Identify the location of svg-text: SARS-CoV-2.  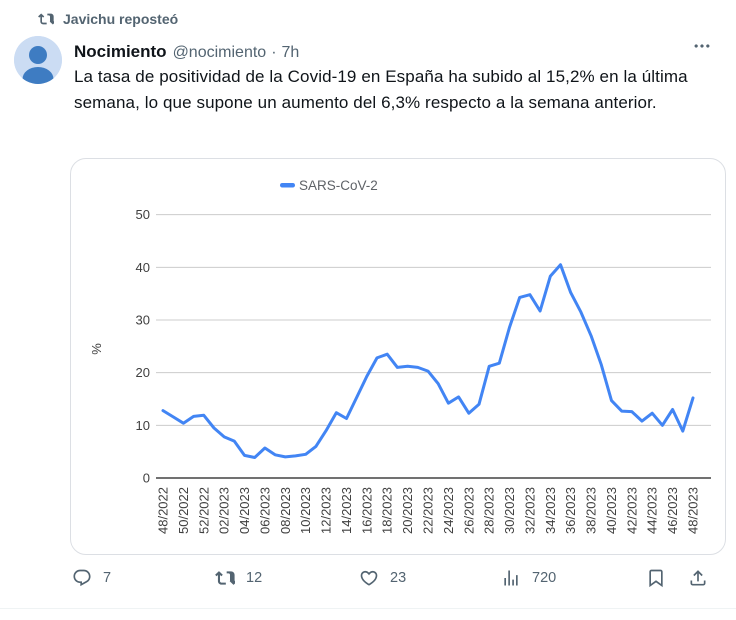
(338, 185).